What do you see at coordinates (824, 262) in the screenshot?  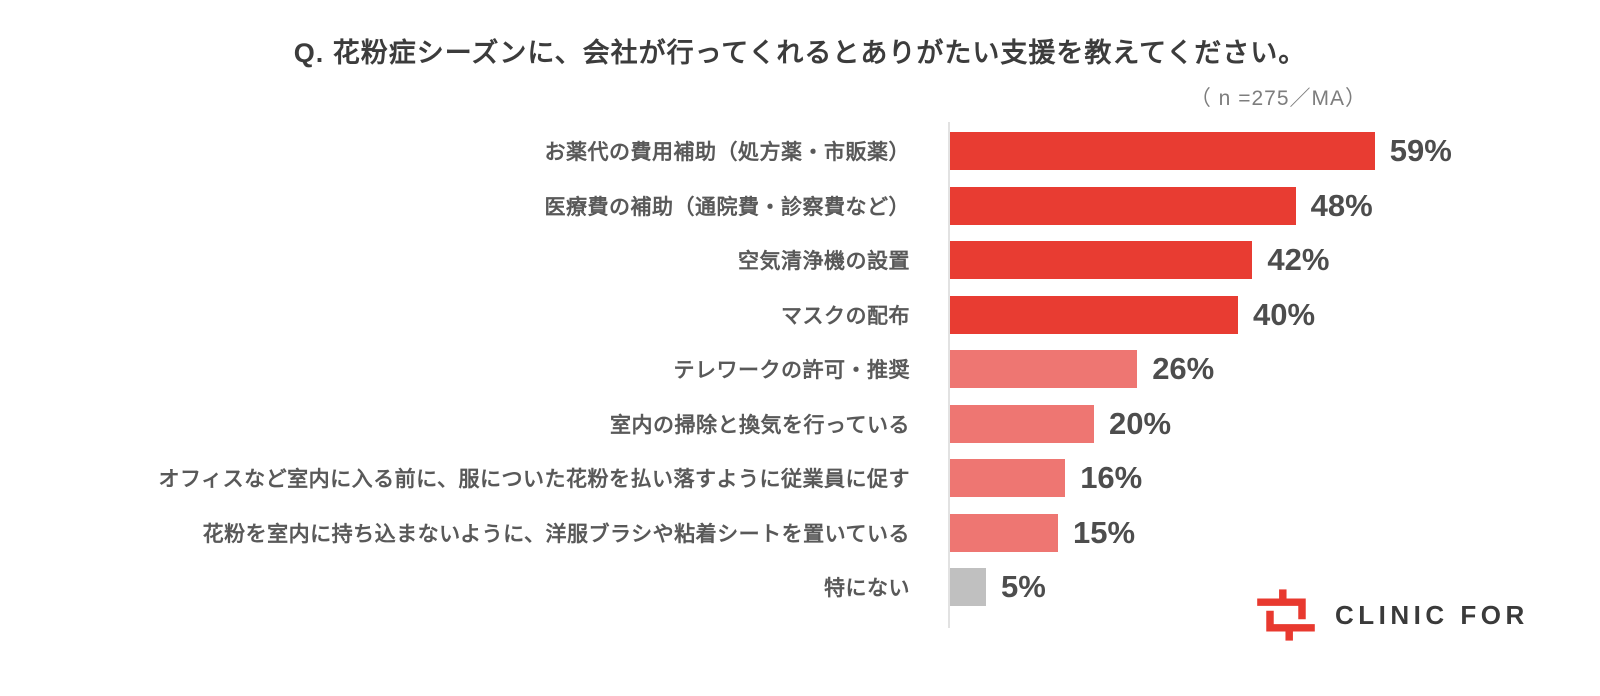 I see `category-label: 空気清浄機の設置` at bounding box center [824, 262].